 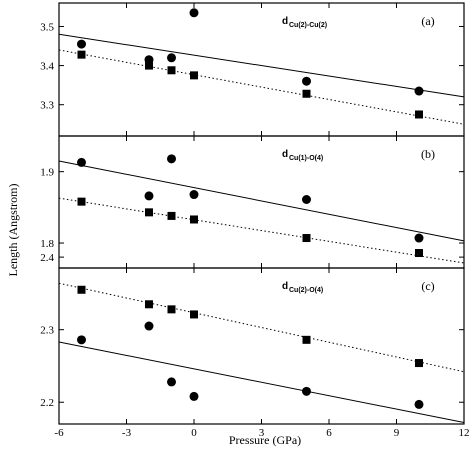 I want to click on x-tick-label: -3, so click(x=127, y=433).